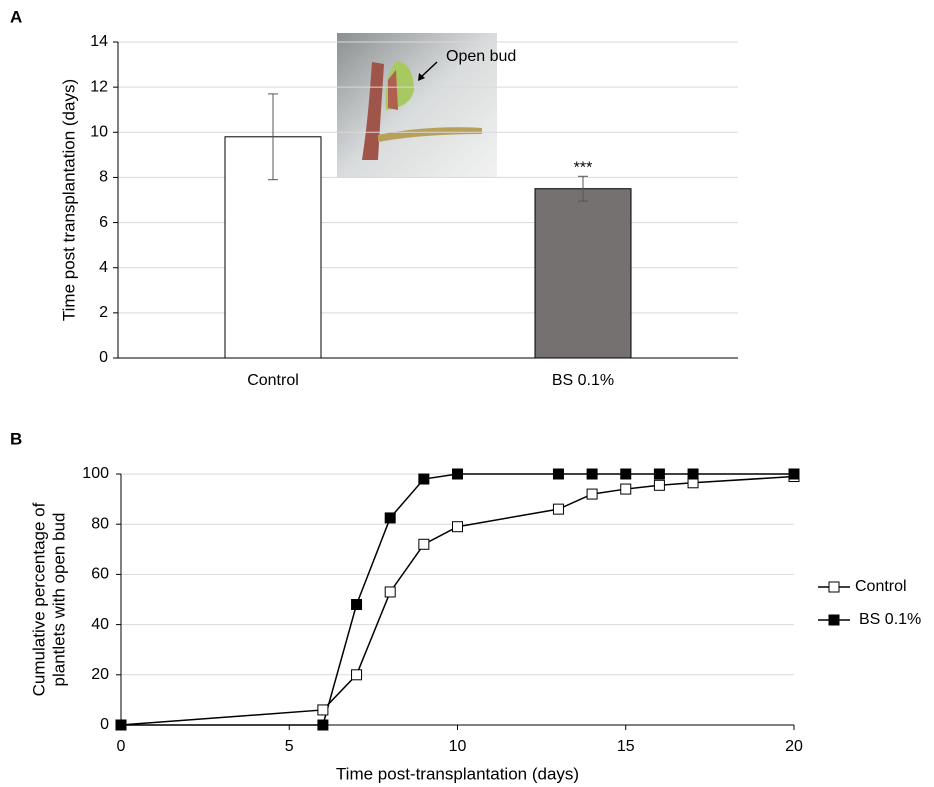 This screenshot has height=787, width=934. I want to click on x-tick-label: BS 0.1%, so click(583, 380).